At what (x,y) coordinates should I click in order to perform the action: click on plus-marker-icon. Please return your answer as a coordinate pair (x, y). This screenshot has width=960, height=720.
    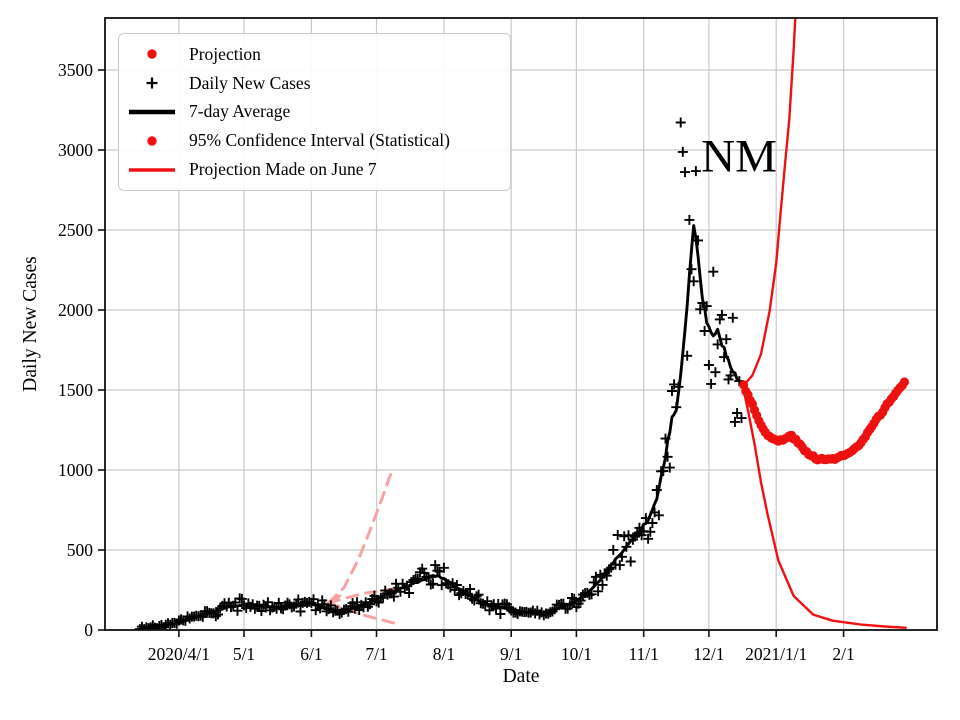
    Looking at the image, I should click on (152, 83).